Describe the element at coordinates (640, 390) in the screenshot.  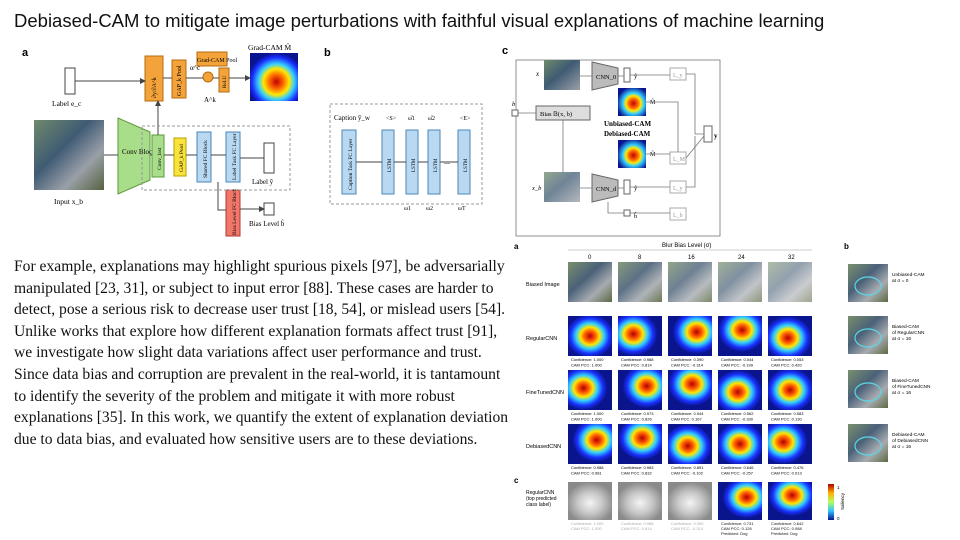
I see `cam-map-r2-c1` at that location.